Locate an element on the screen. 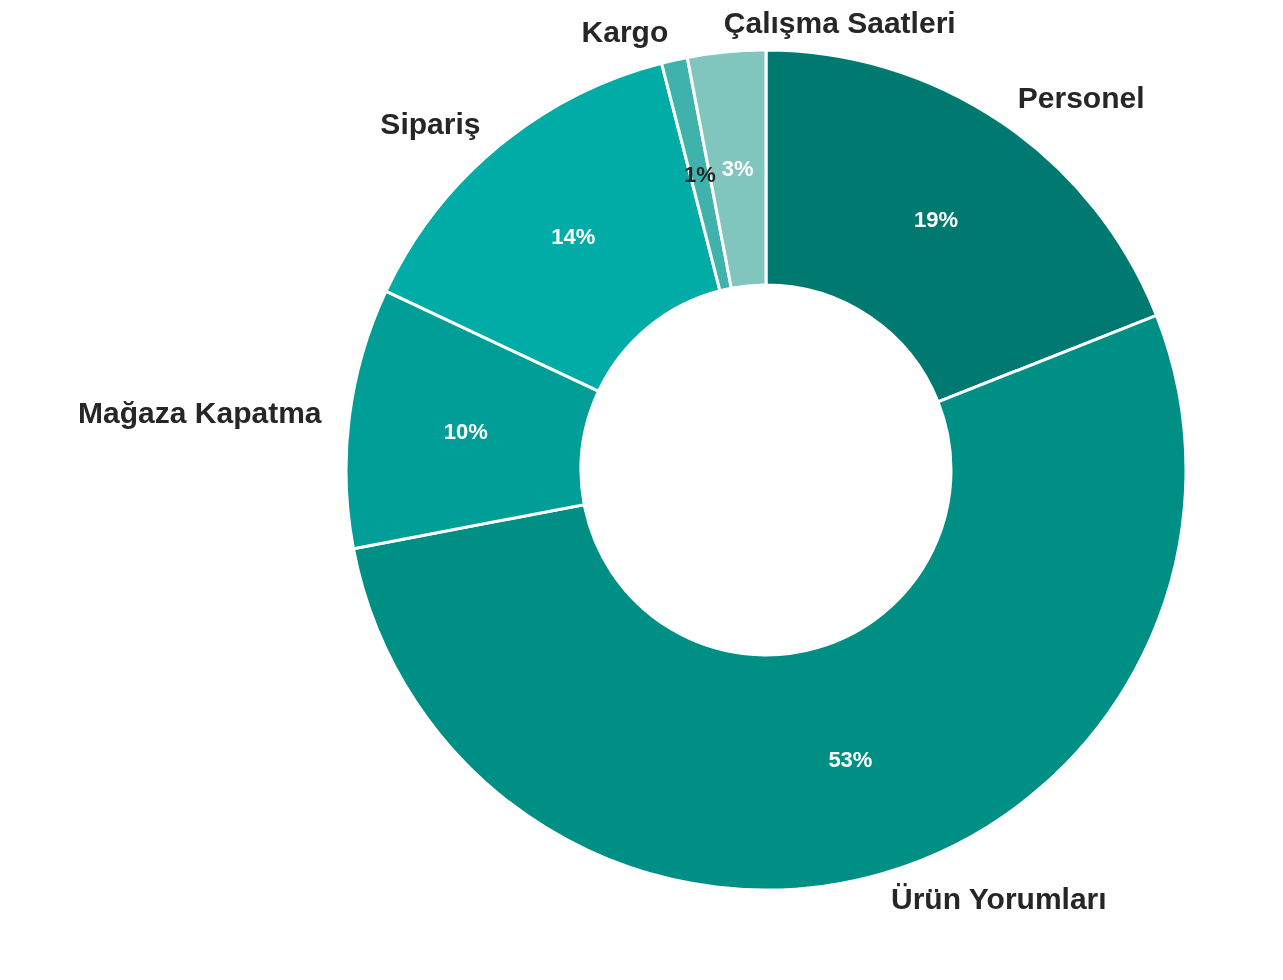  data-label: 10% is located at coordinates (465, 432).